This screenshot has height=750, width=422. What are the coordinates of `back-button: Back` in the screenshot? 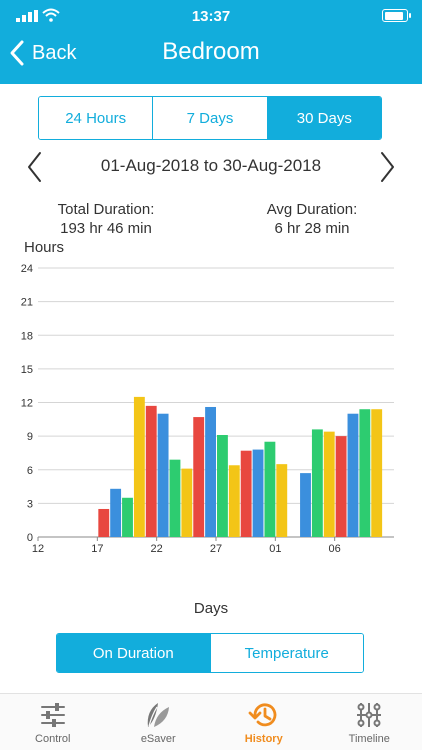 It's located at (42, 53).